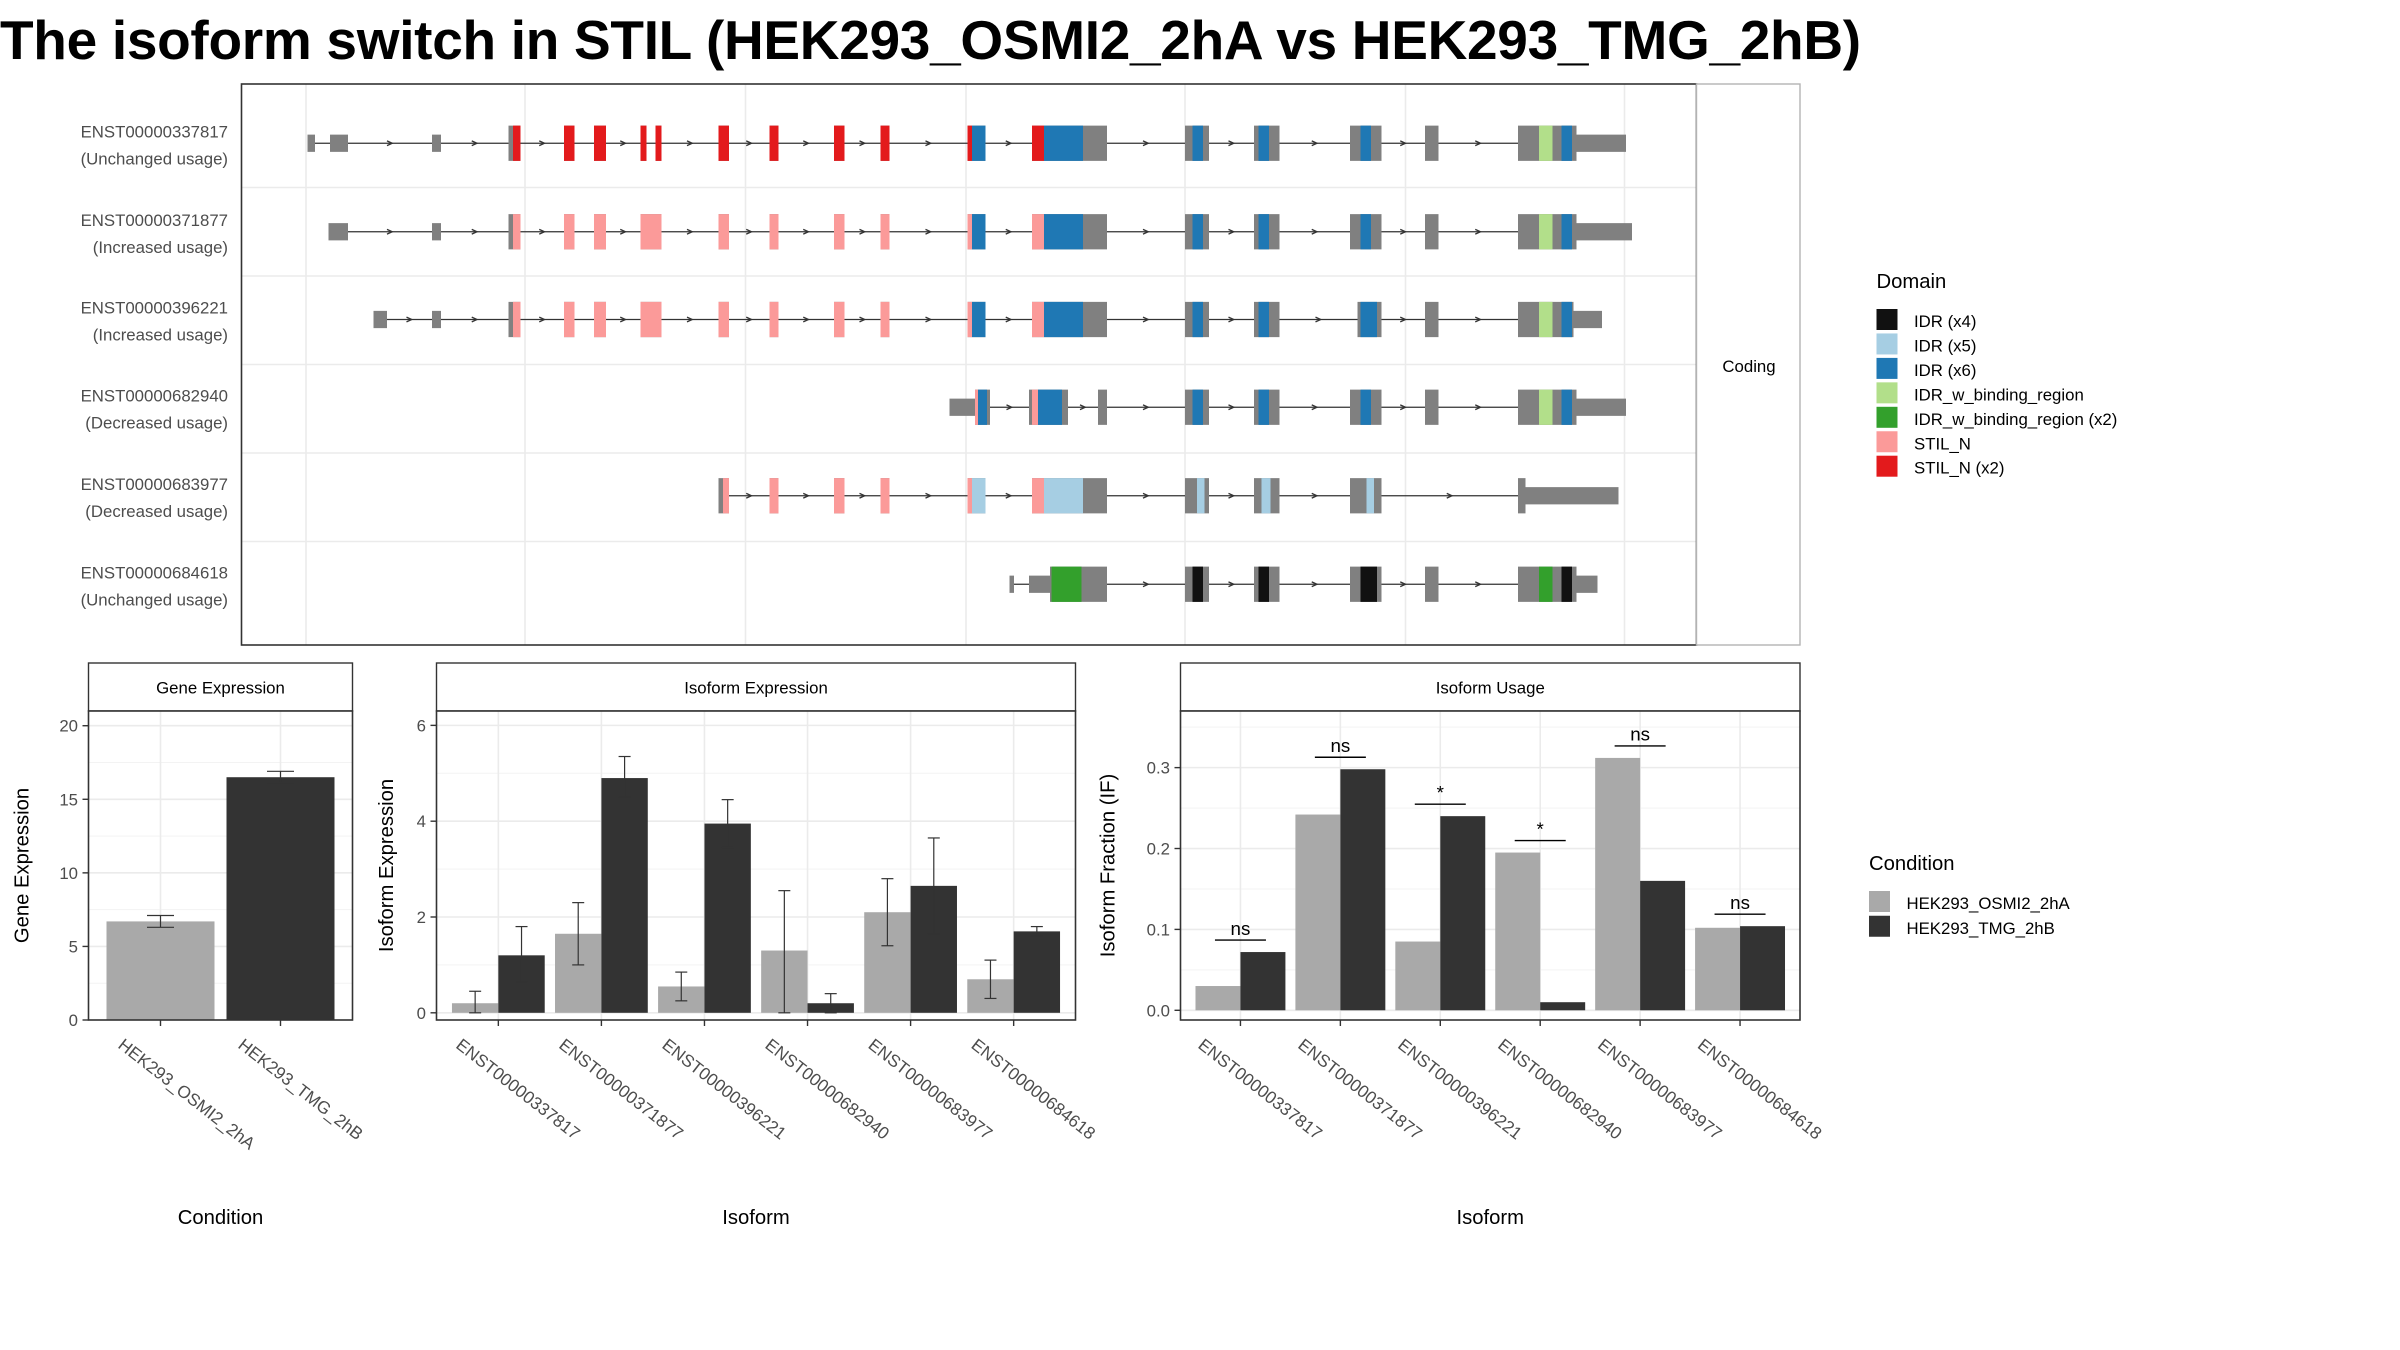  I want to click on domain-legend-label: IDR (x6), so click(1945, 370).